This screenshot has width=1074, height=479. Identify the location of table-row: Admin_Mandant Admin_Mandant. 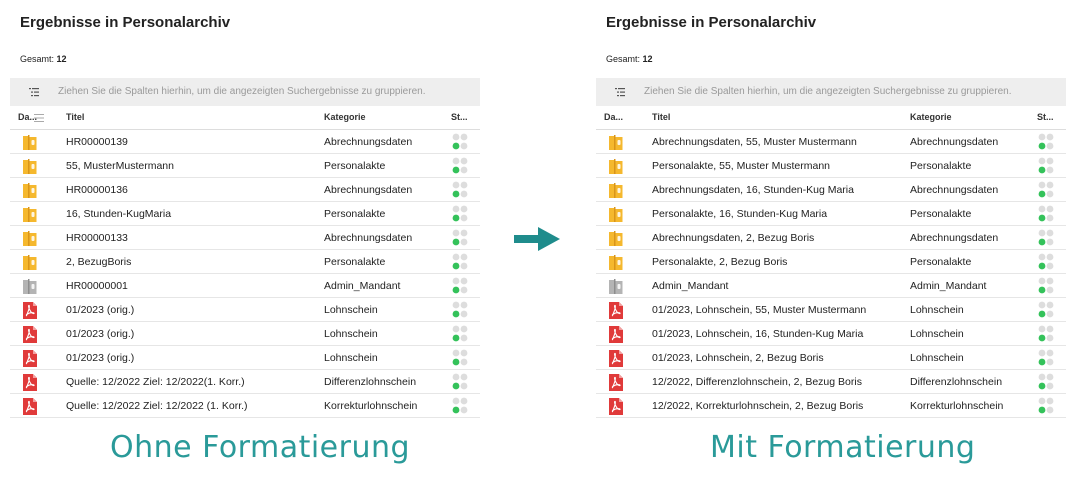
(831, 286).